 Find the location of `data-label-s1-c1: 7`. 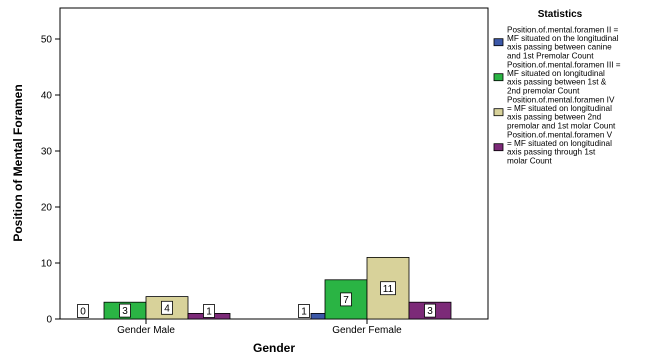

data-label-s1-c1: 7 is located at coordinates (346, 299).